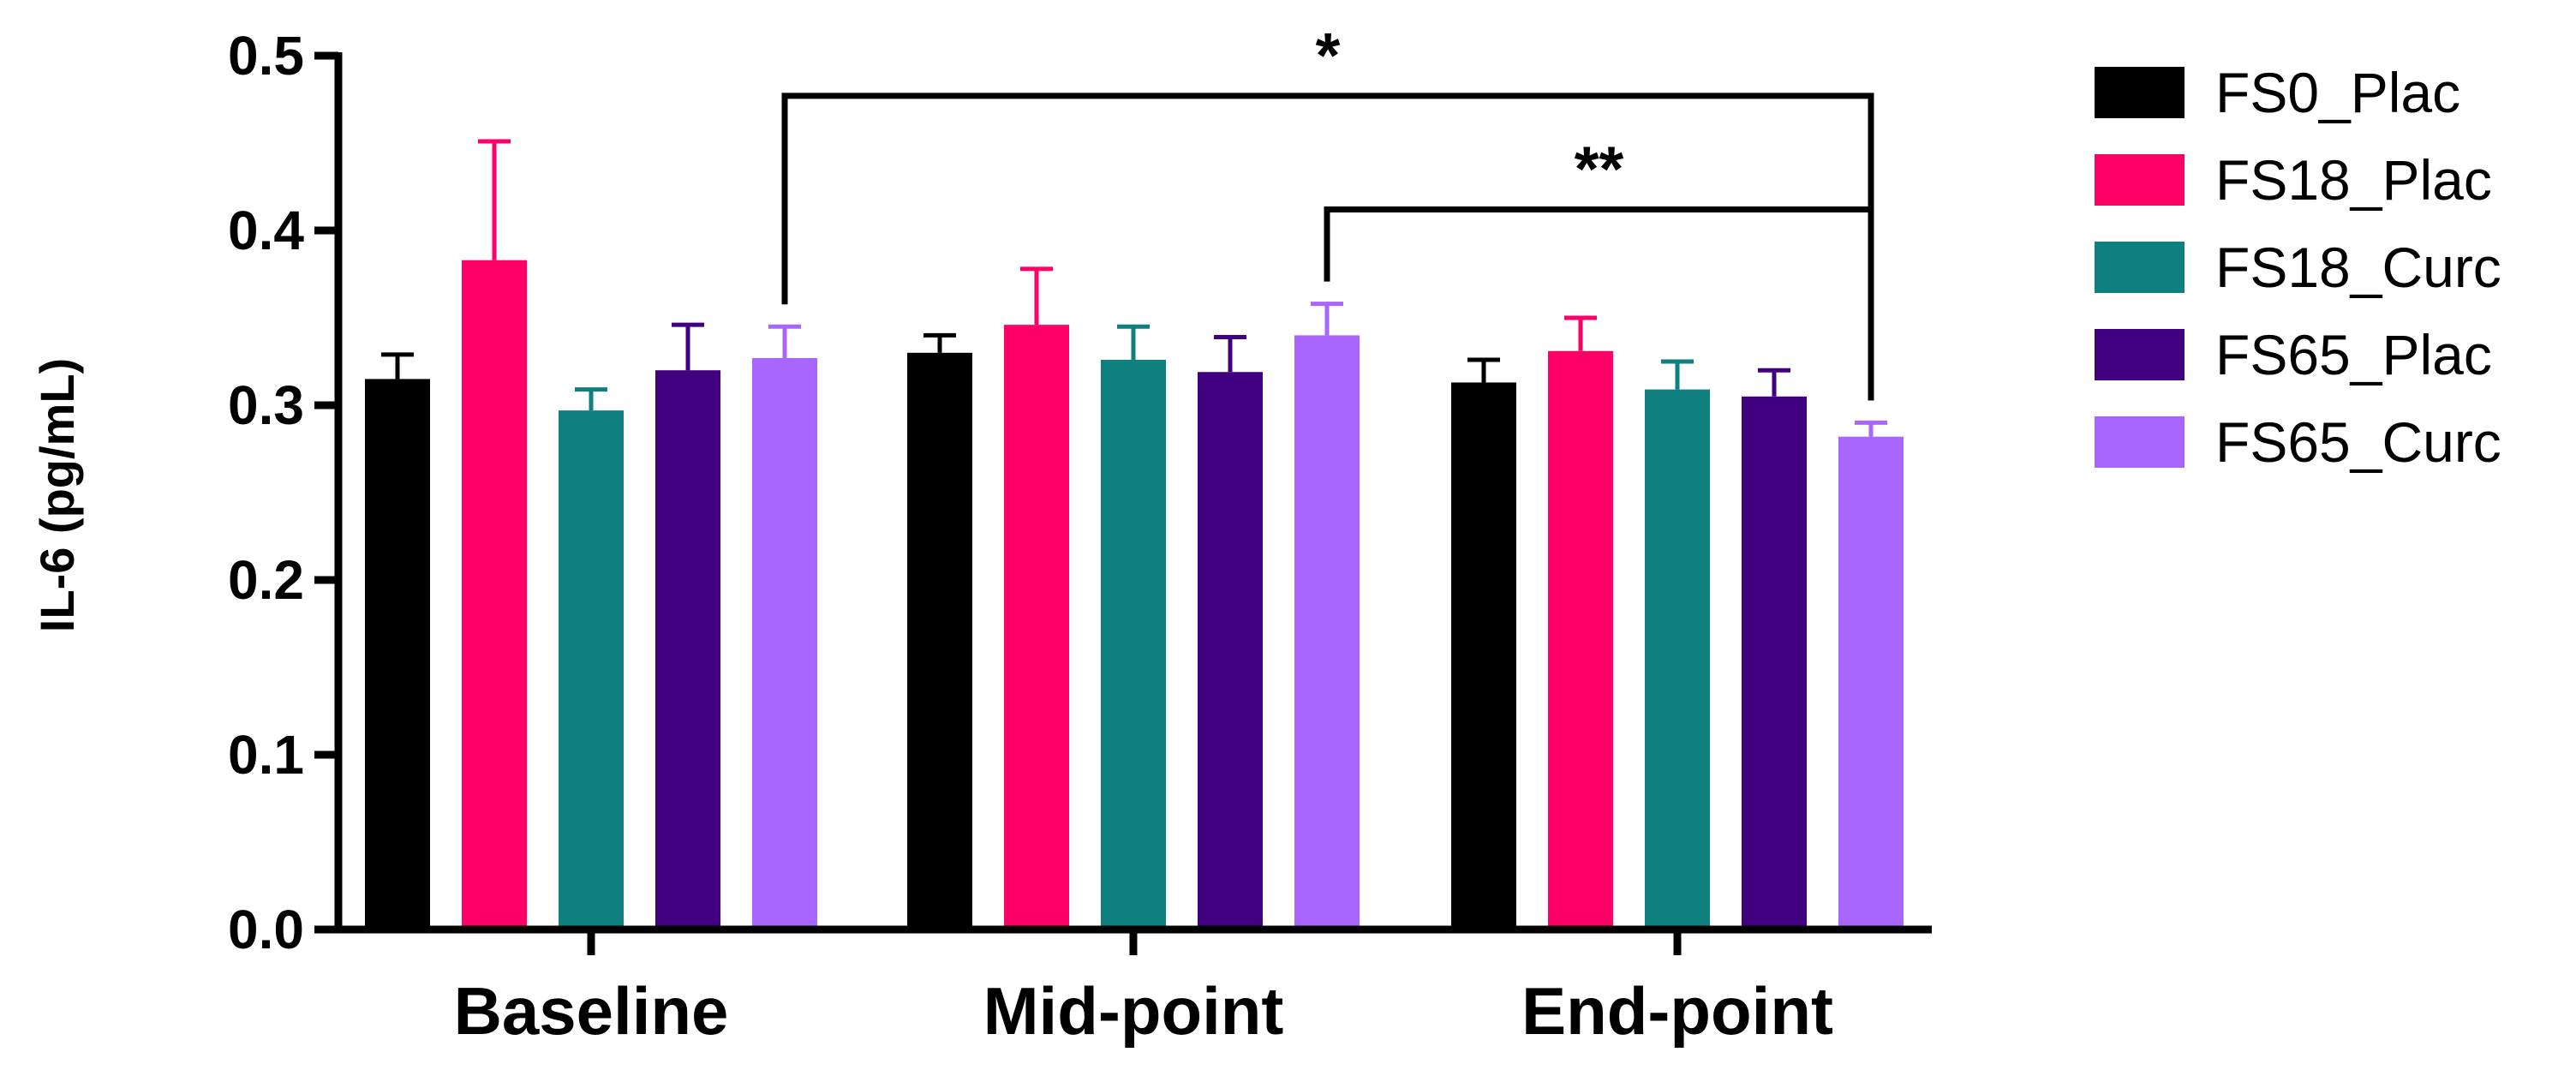 The image size is (2576, 1088). What do you see at coordinates (2353, 354) in the screenshot?
I see `legend-label-FS65_Plac: FS65_Plac` at bounding box center [2353, 354].